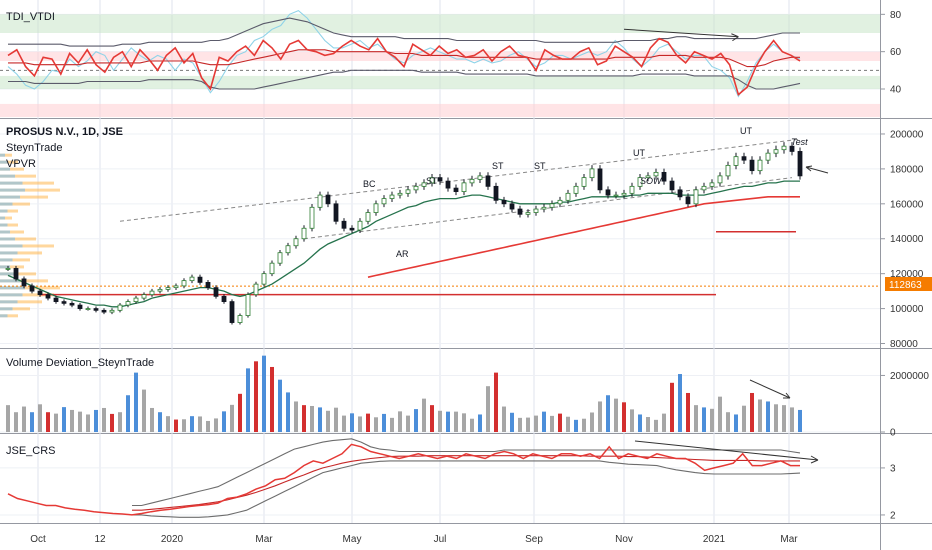  What do you see at coordinates (907, 274) in the screenshot?
I see `y-tick-label: 120000` at bounding box center [907, 274].